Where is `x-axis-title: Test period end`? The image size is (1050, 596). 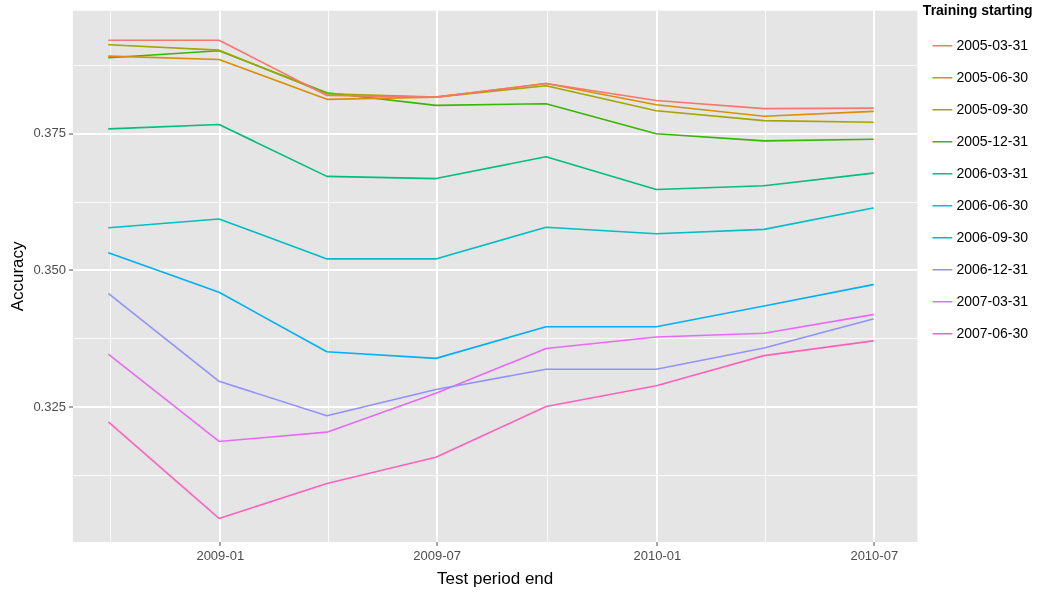 x-axis-title: Test period end is located at coordinates (495, 579).